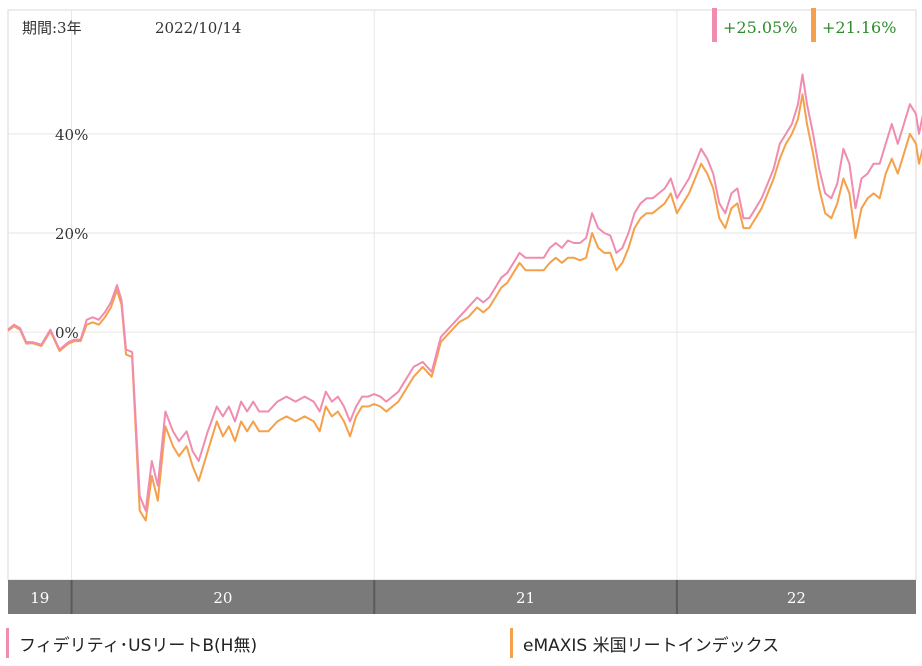  I want to click on y-tick-label: 0%, so click(67, 333).